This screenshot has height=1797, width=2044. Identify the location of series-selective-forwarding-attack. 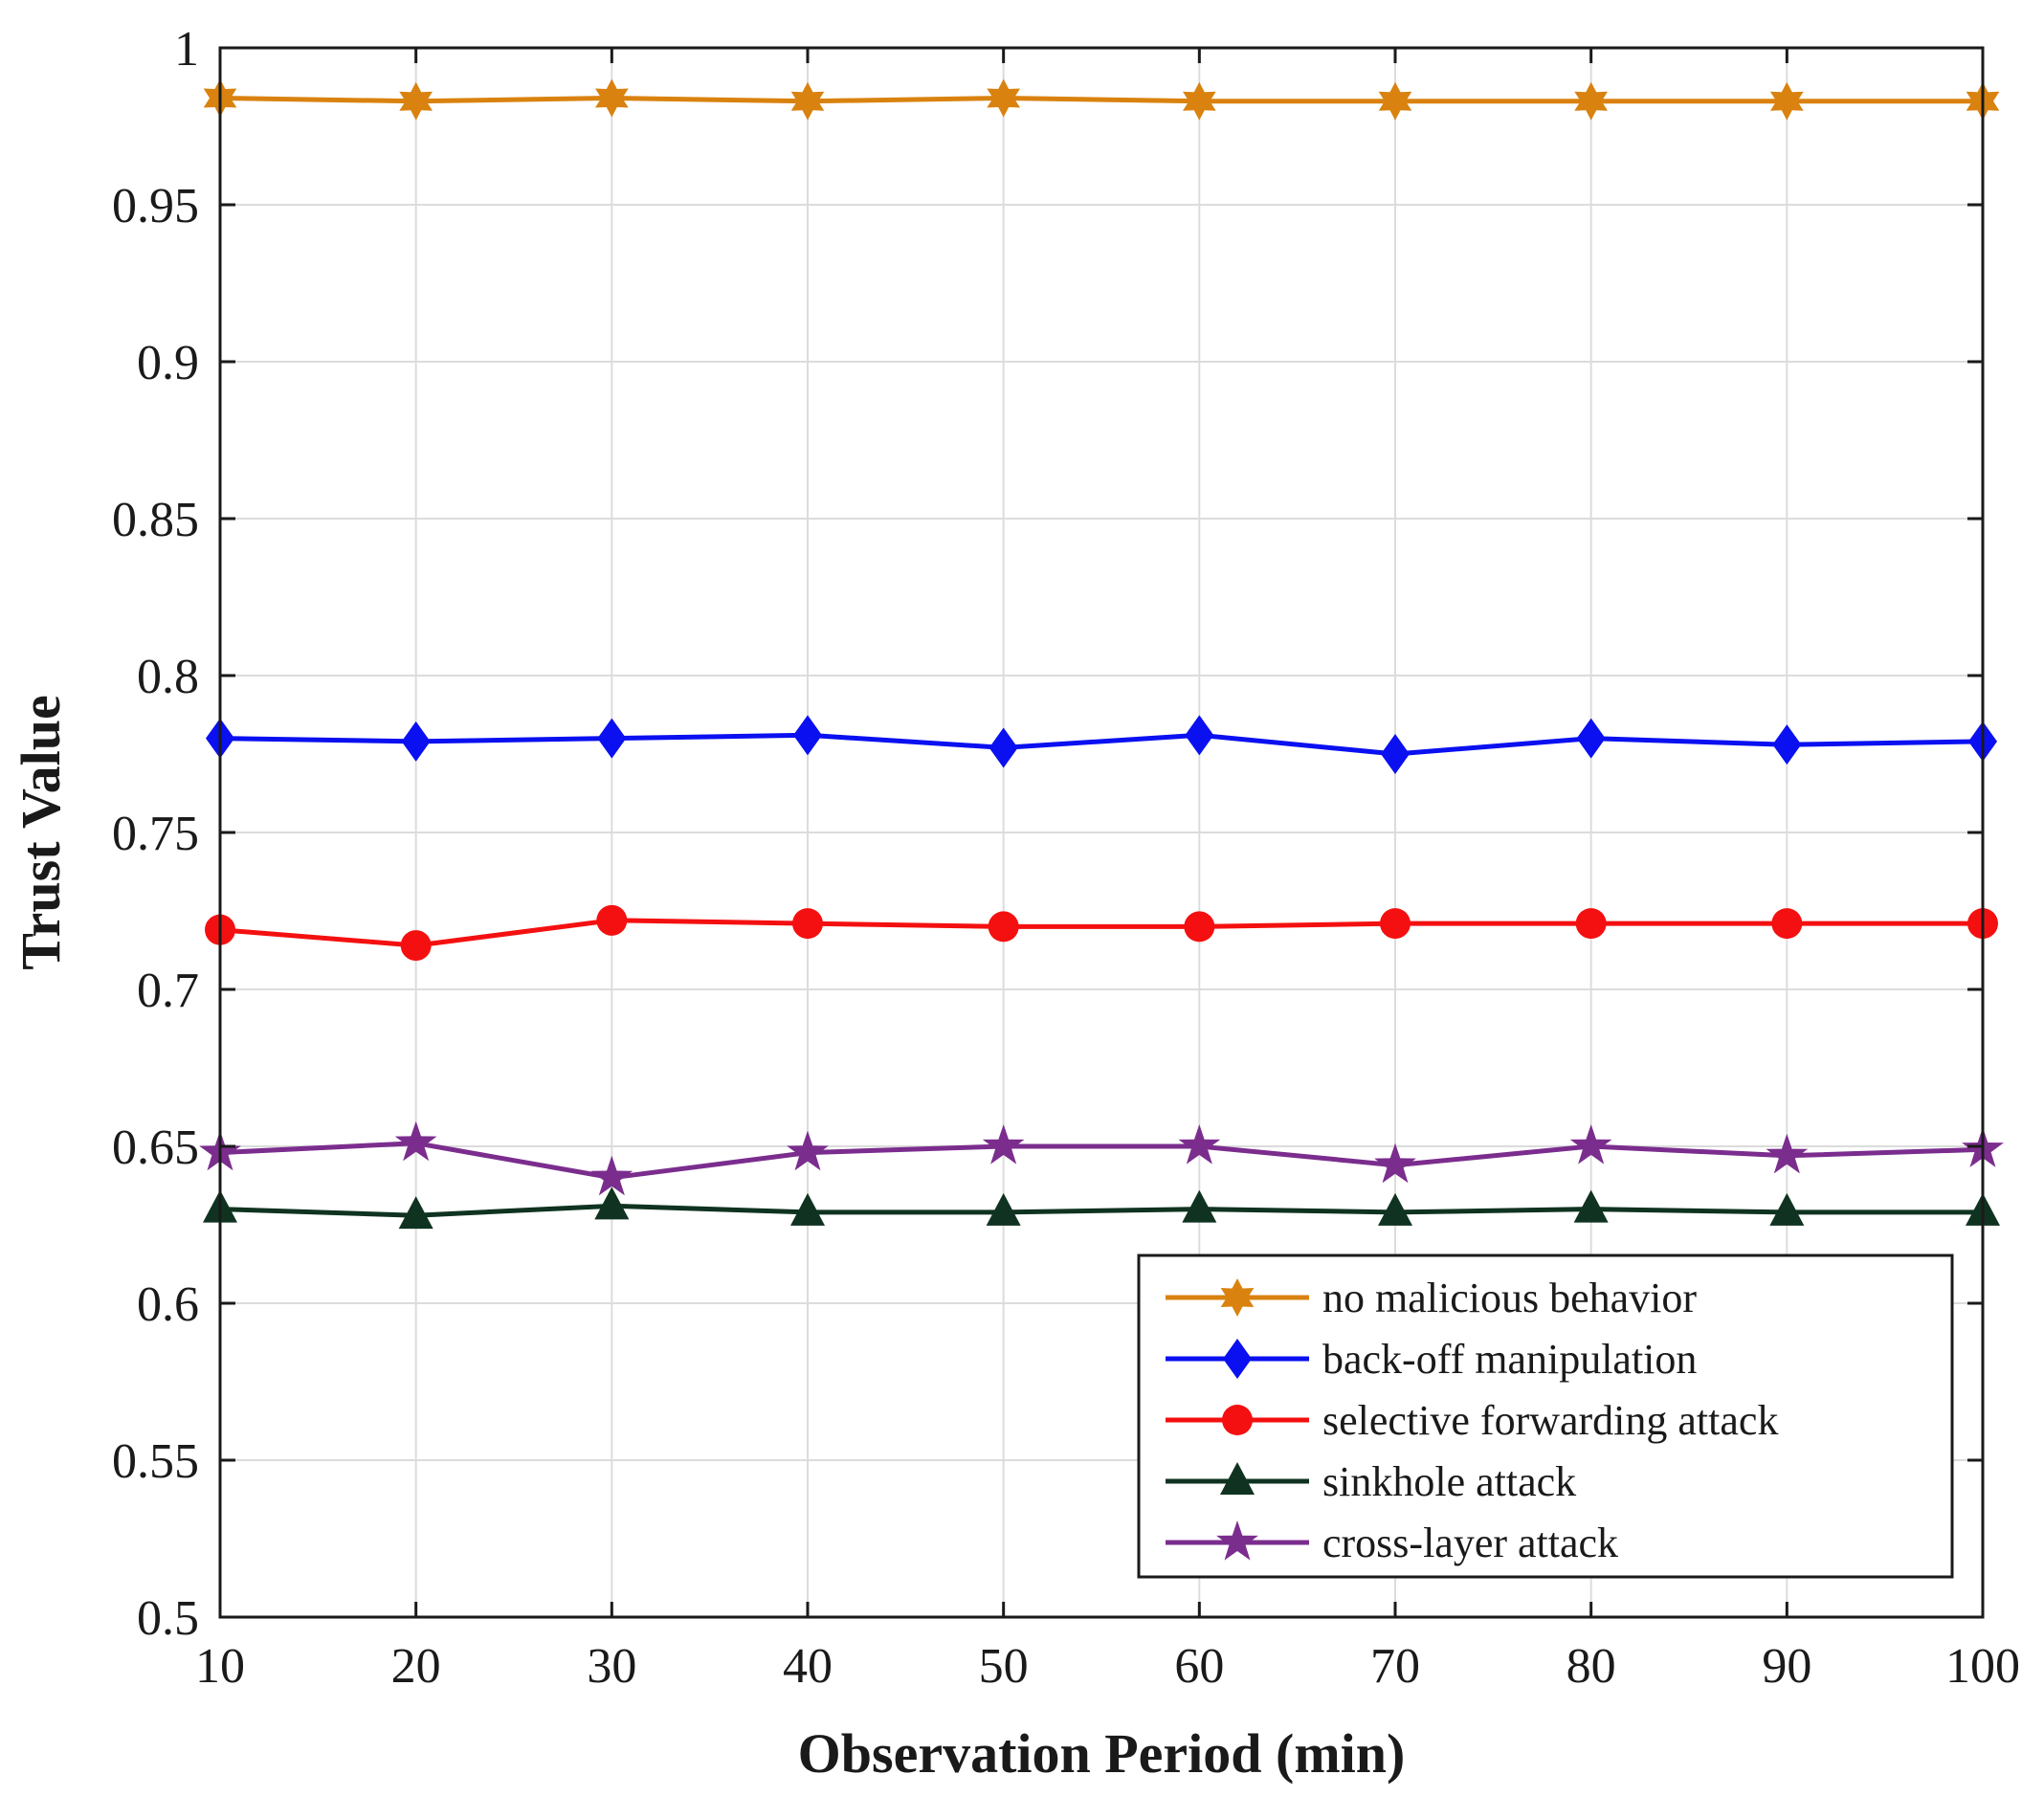
(1101, 933).